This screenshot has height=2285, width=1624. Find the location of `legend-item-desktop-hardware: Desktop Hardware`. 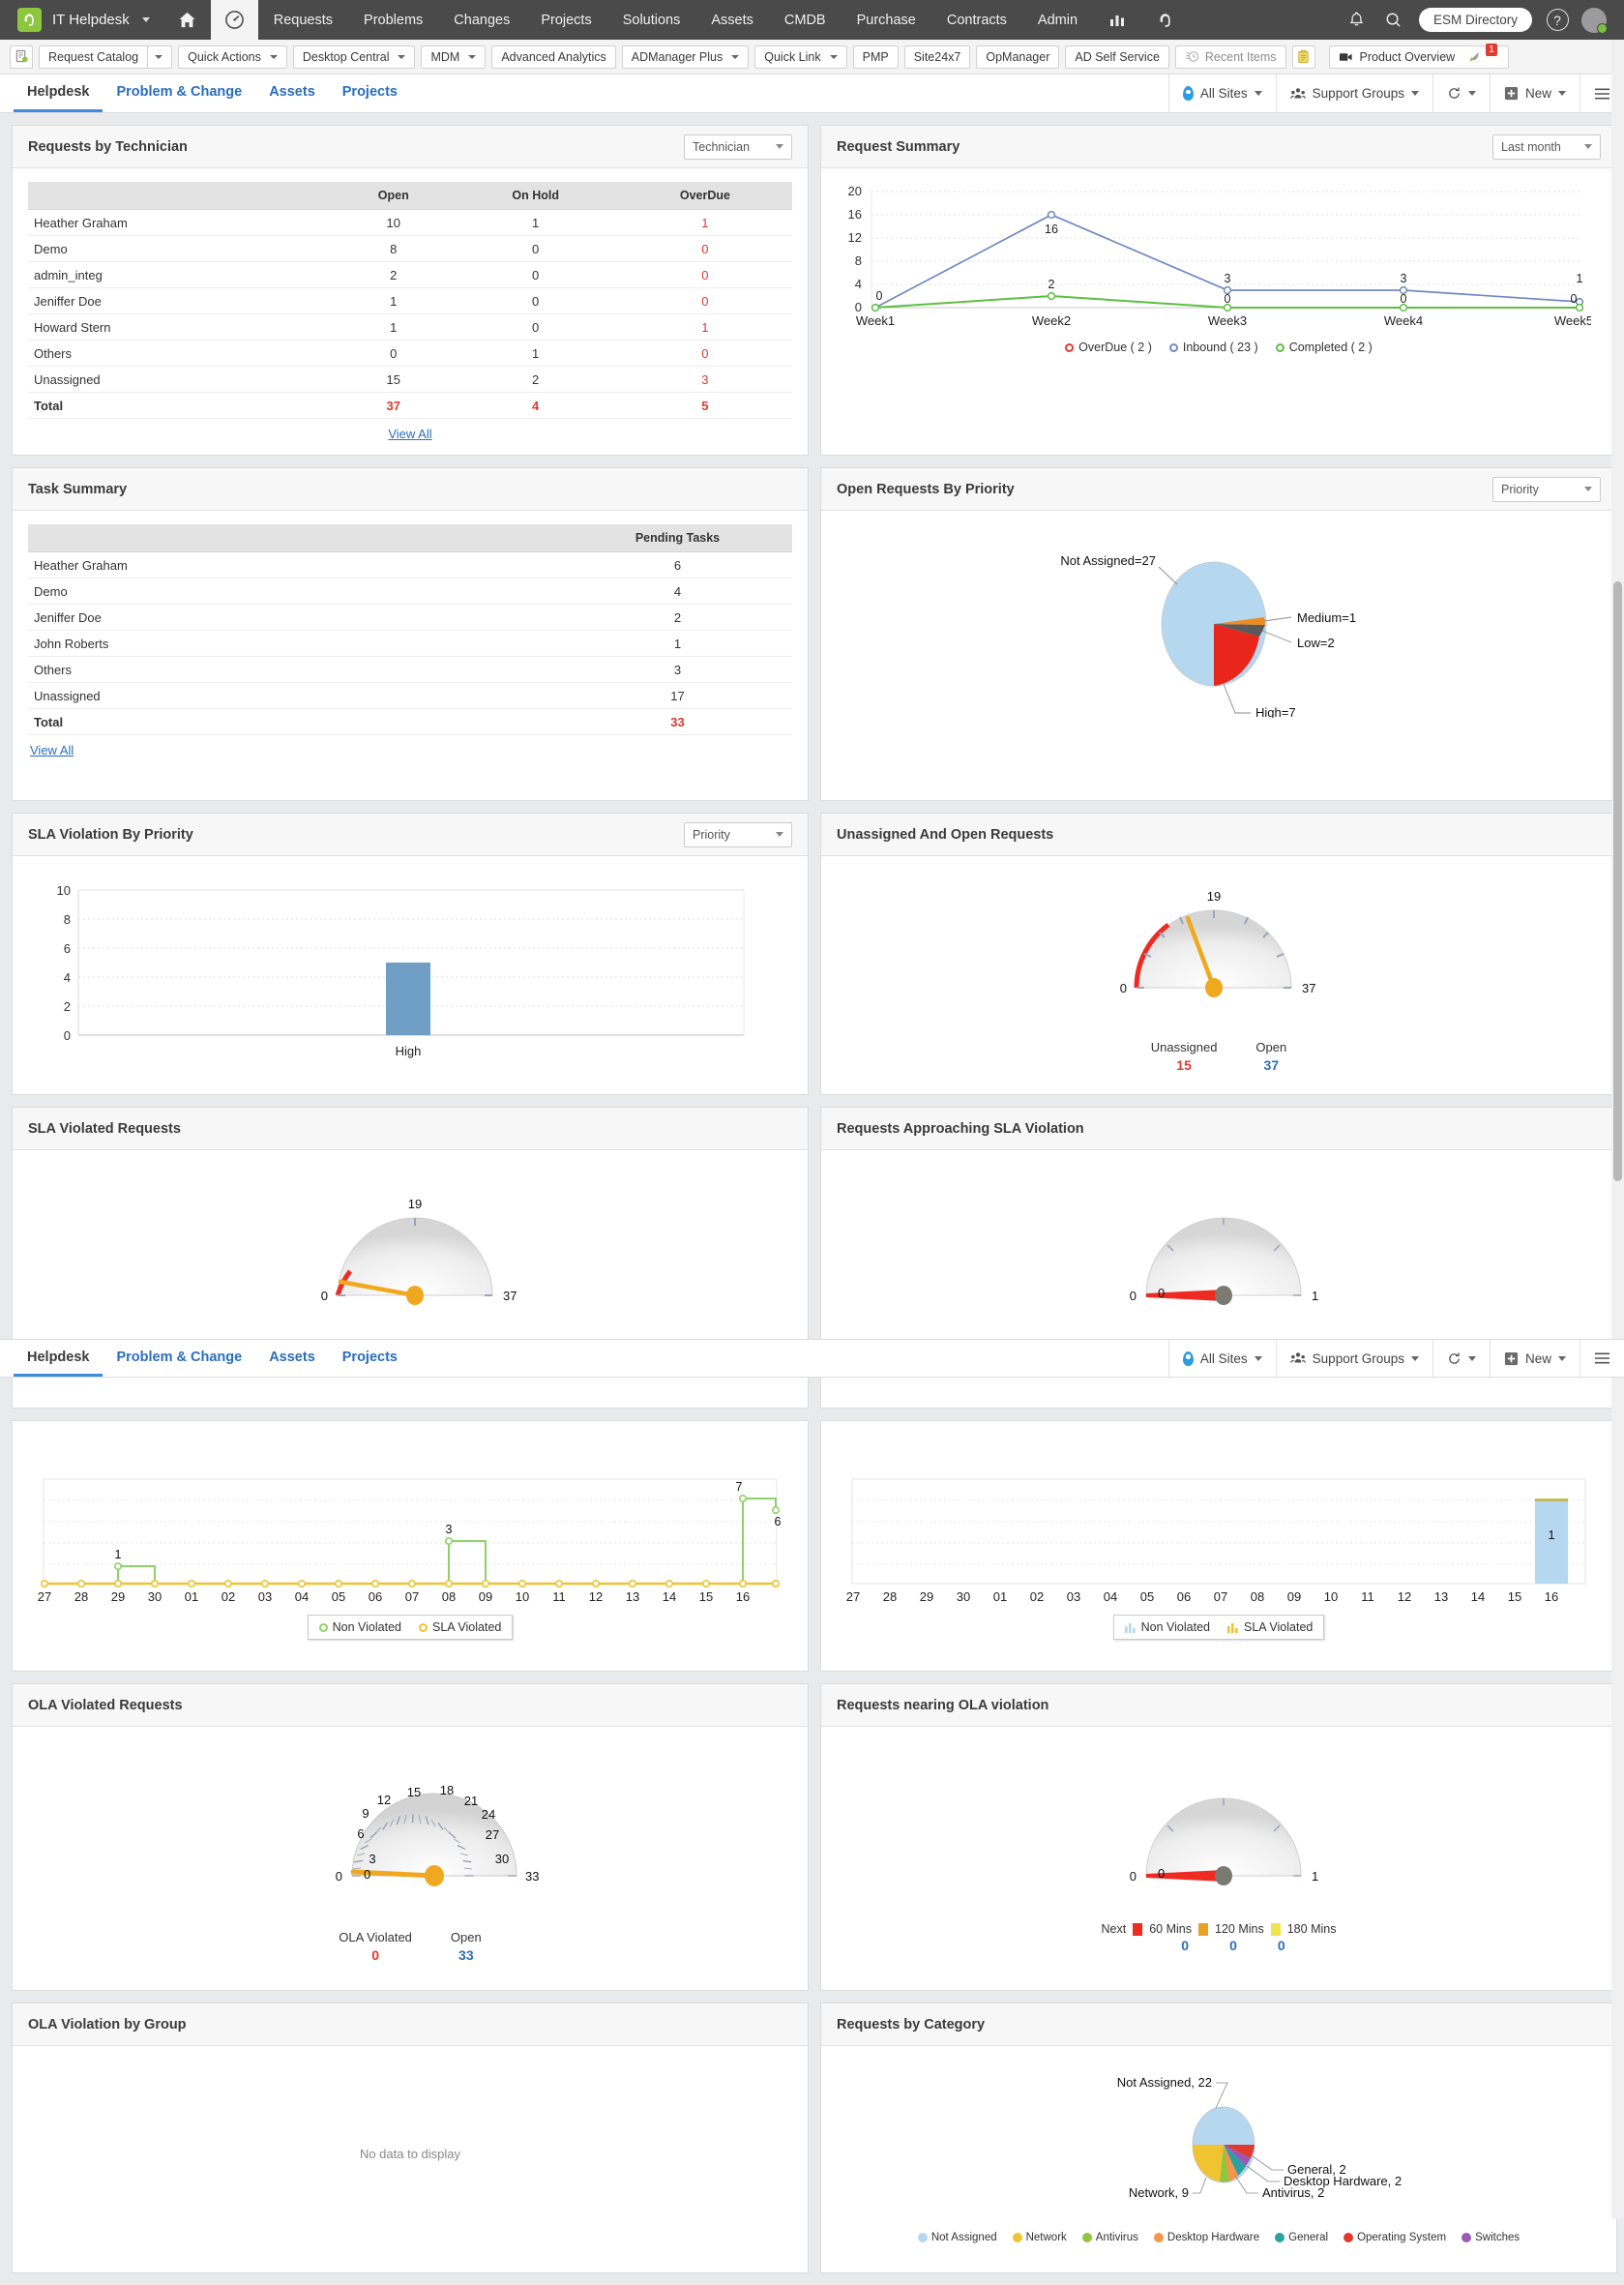

legend-item-desktop-hardware: Desktop Hardware is located at coordinates (1207, 2237).